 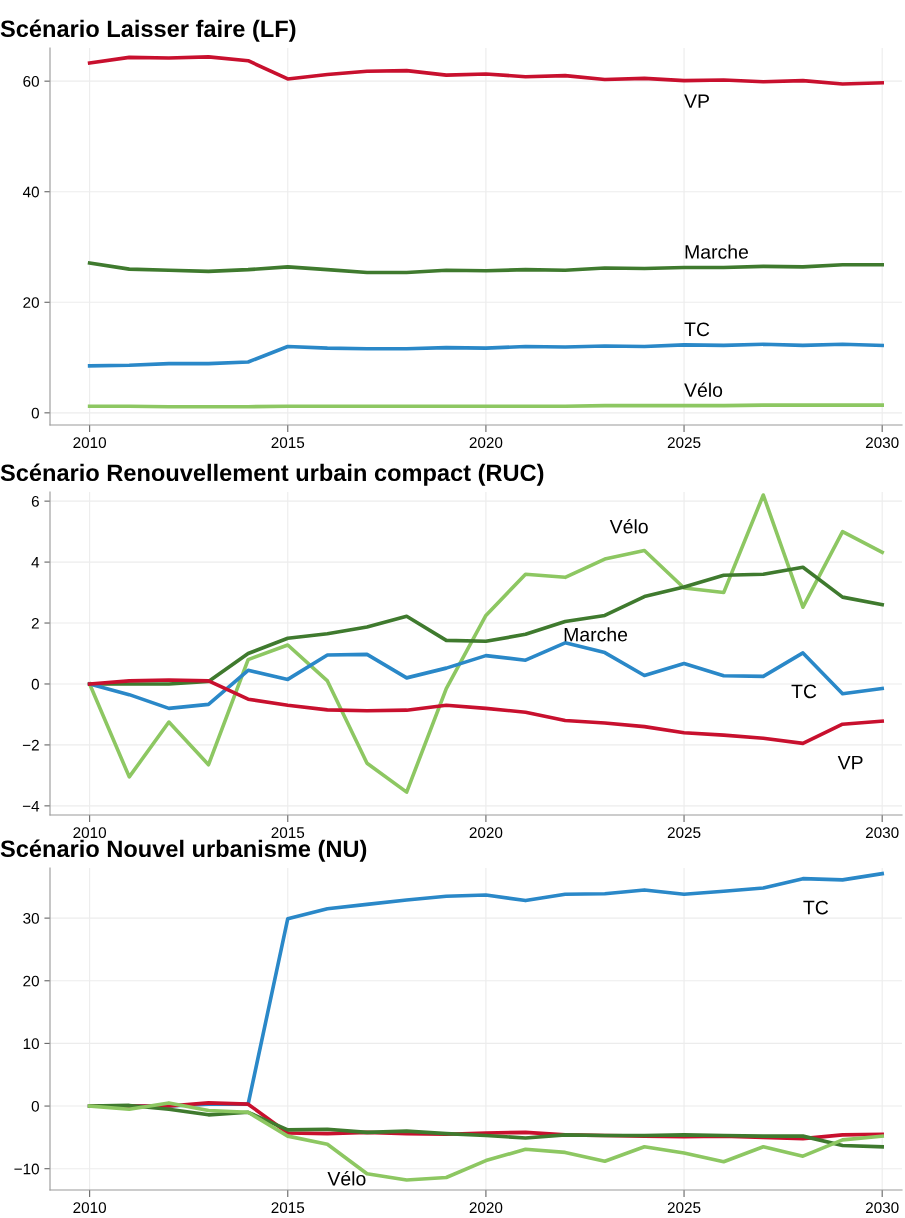 I want to click on y-tick-label: 6, so click(x=35, y=501).